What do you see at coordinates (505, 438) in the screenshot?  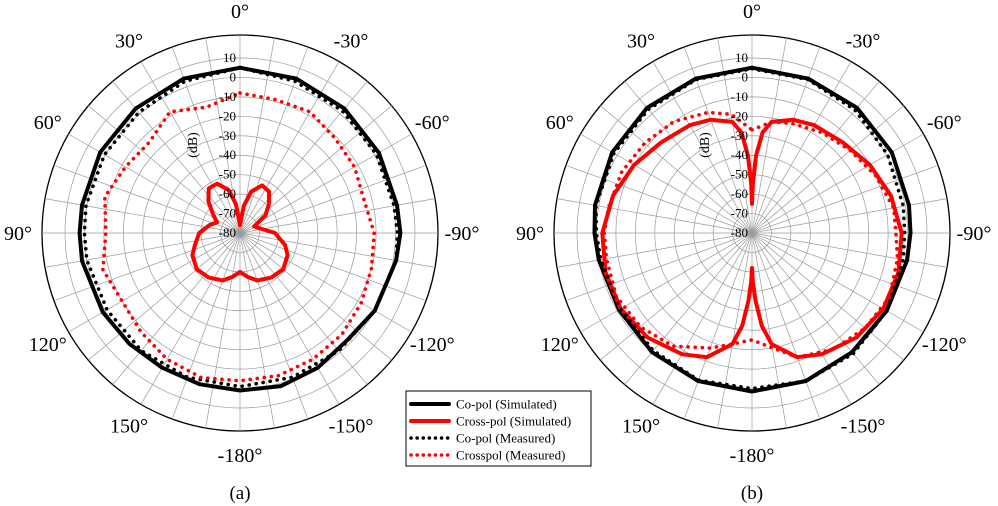 I see `legend-entry: Co-pol (Measured)` at bounding box center [505, 438].